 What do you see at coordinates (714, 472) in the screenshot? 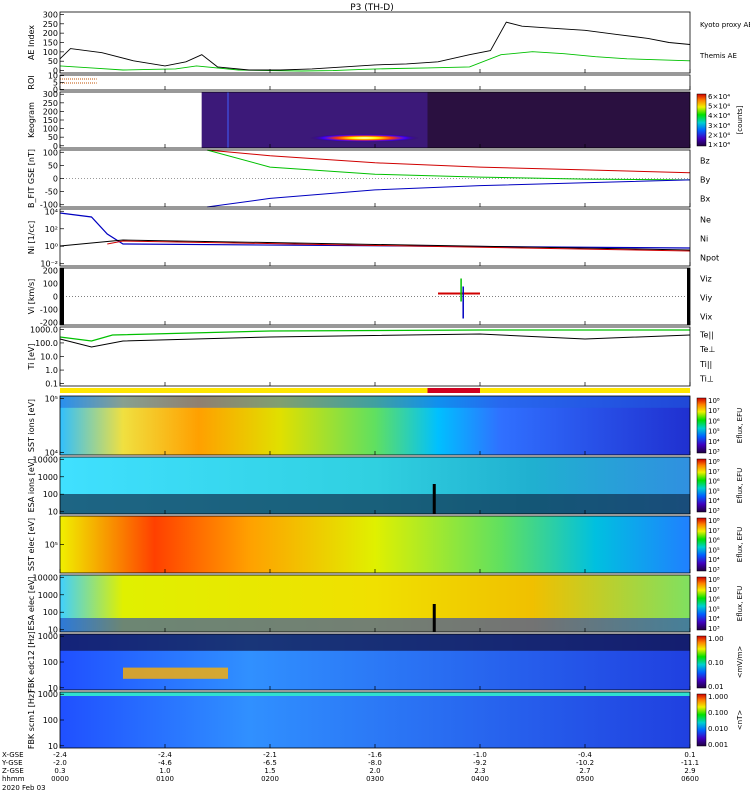
I see `esa_i-colorbar-tick: 10⁷` at bounding box center [714, 472].